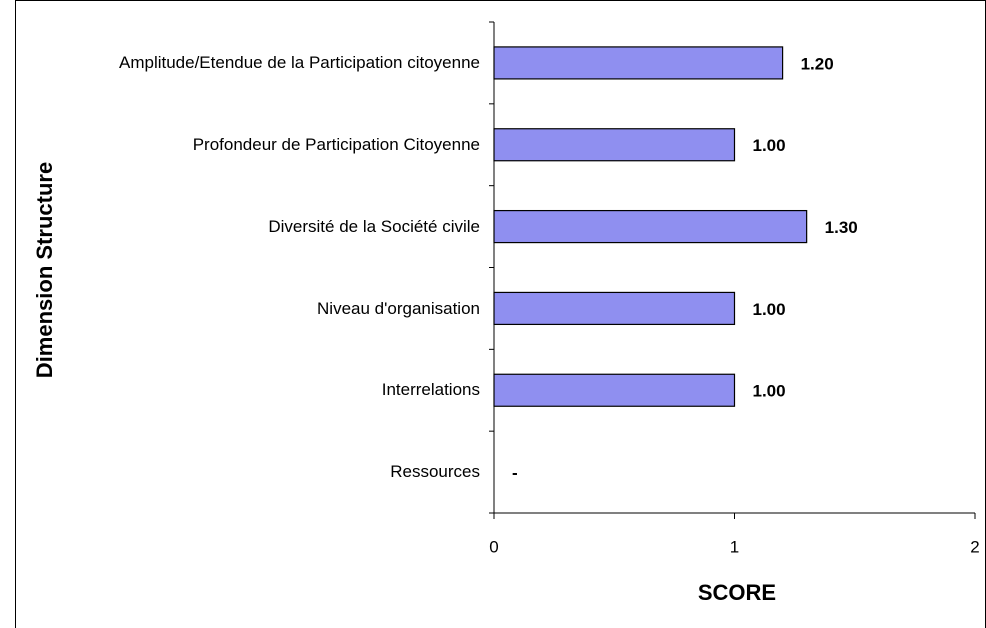 This screenshot has height=628, width=986. Describe the element at coordinates (734, 546) in the screenshot. I see `x-tick-label: 1` at that location.